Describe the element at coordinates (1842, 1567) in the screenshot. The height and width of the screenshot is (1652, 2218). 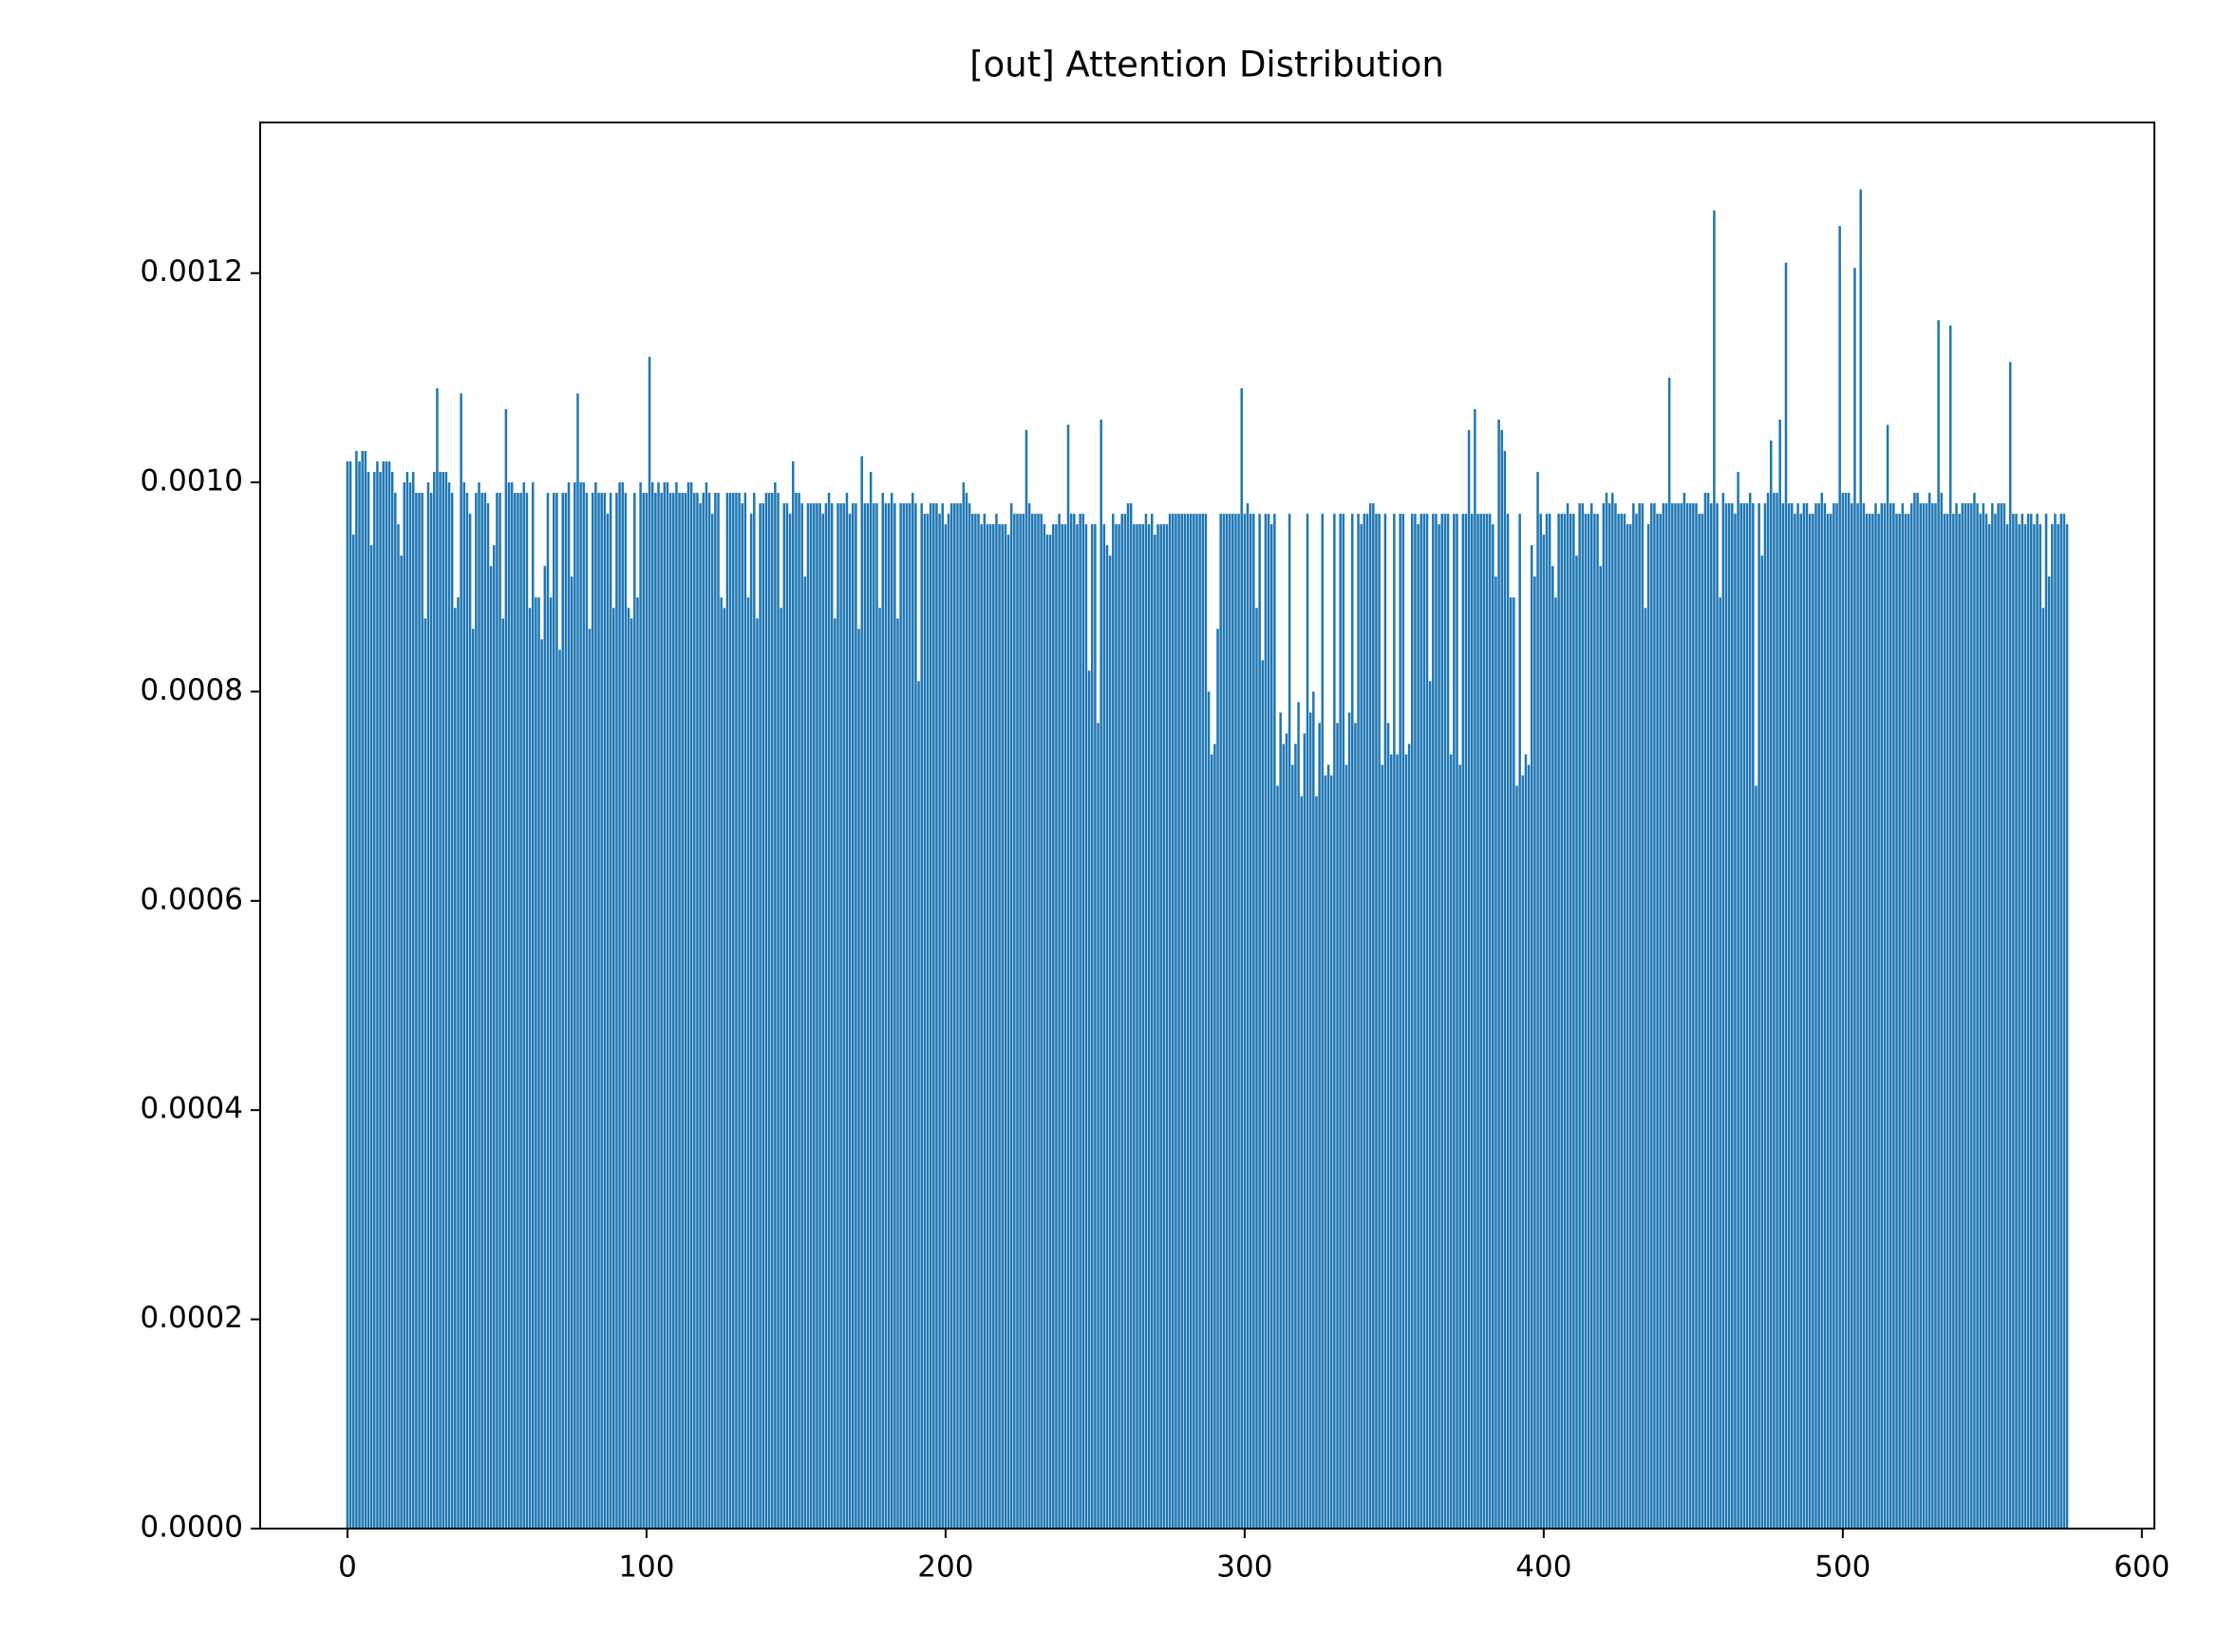
I see `x-tick-label: 500` at that location.